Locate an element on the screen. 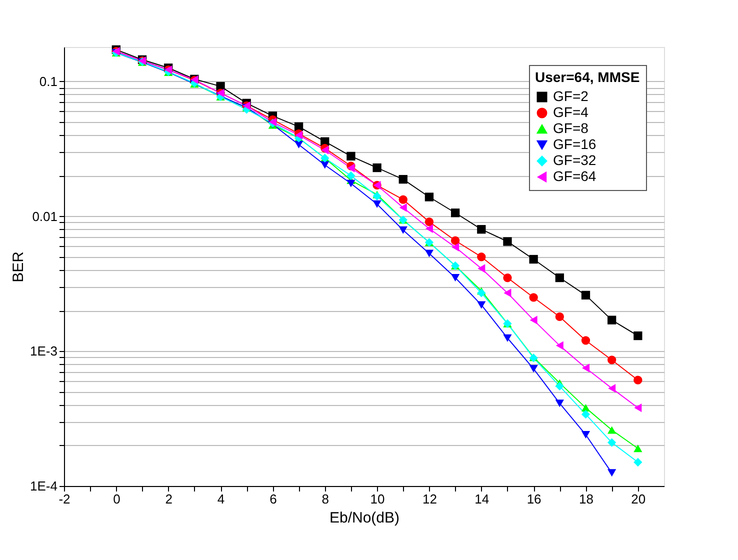 The width and height of the screenshot is (738, 560). legend-label: GF=16 is located at coordinates (574, 144).